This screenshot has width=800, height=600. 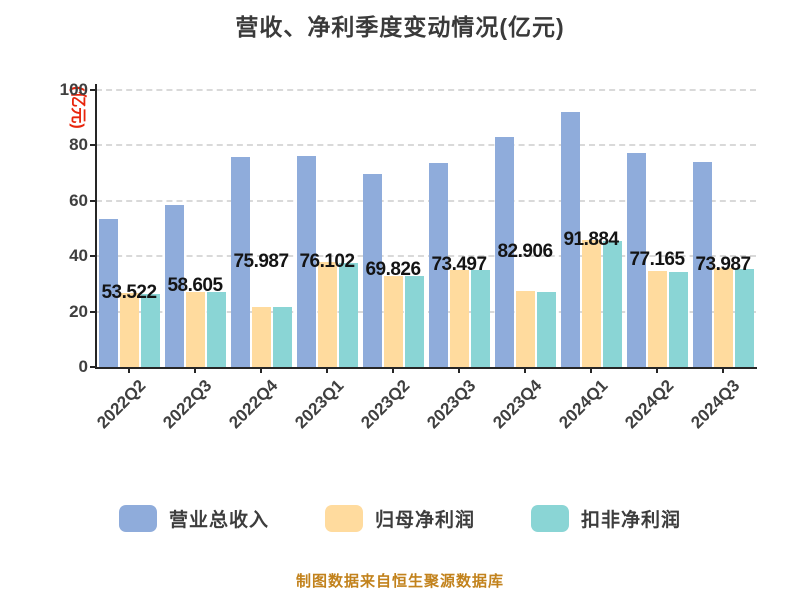 I want to click on legend-swatch-revenue, so click(x=137, y=518).